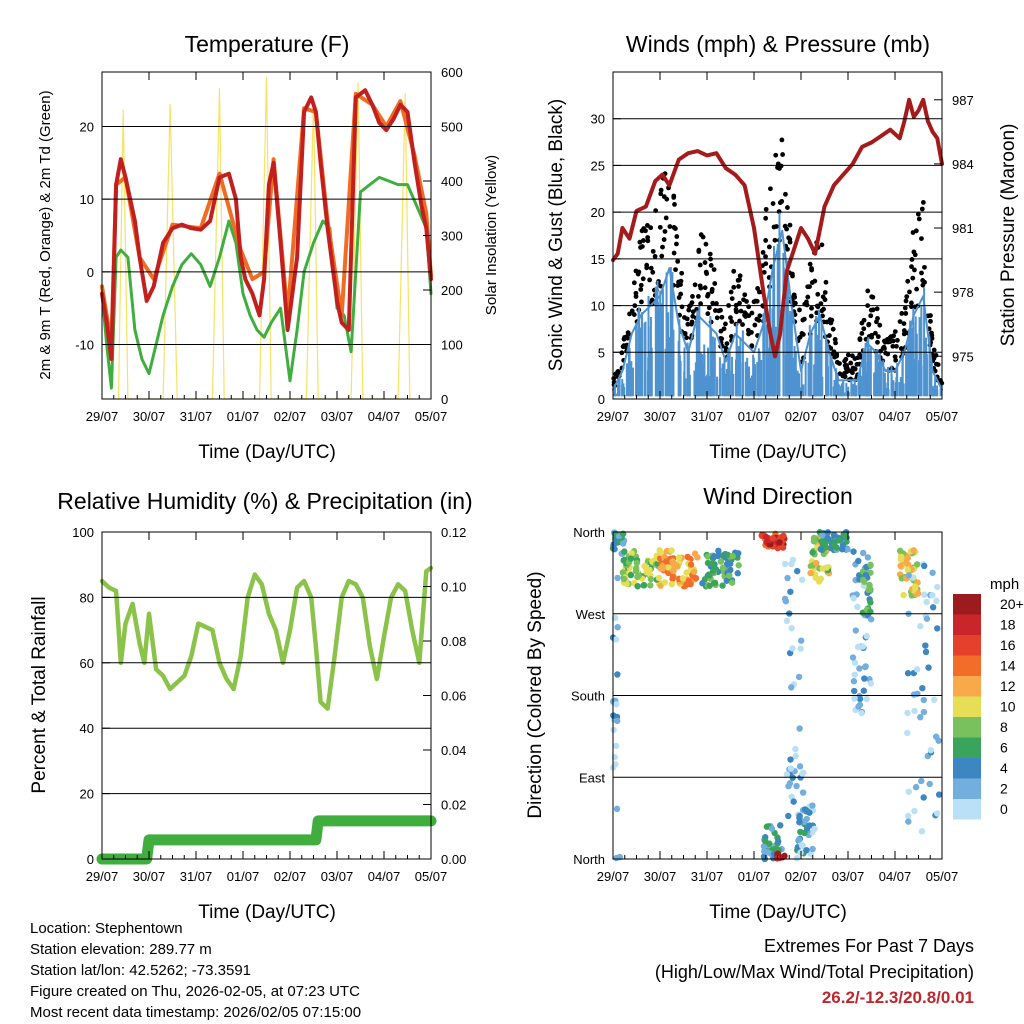 This screenshot has height=1024, width=1024. What do you see at coordinates (601, 352) in the screenshot?
I see `y-tick-label: 5` at bounding box center [601, 352].